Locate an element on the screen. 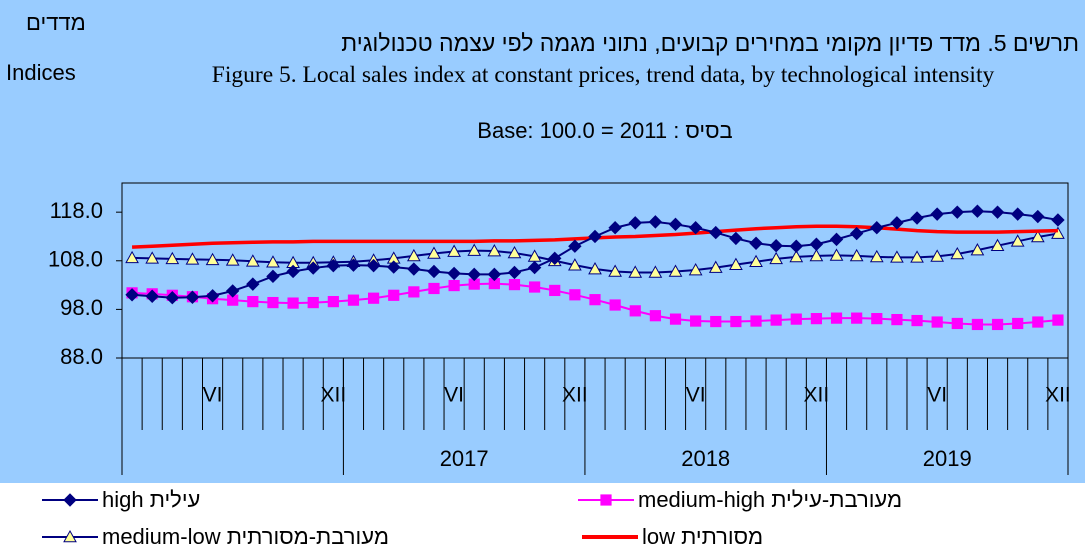  legend-label: מסורתית low is located at coordinates (703, 536).